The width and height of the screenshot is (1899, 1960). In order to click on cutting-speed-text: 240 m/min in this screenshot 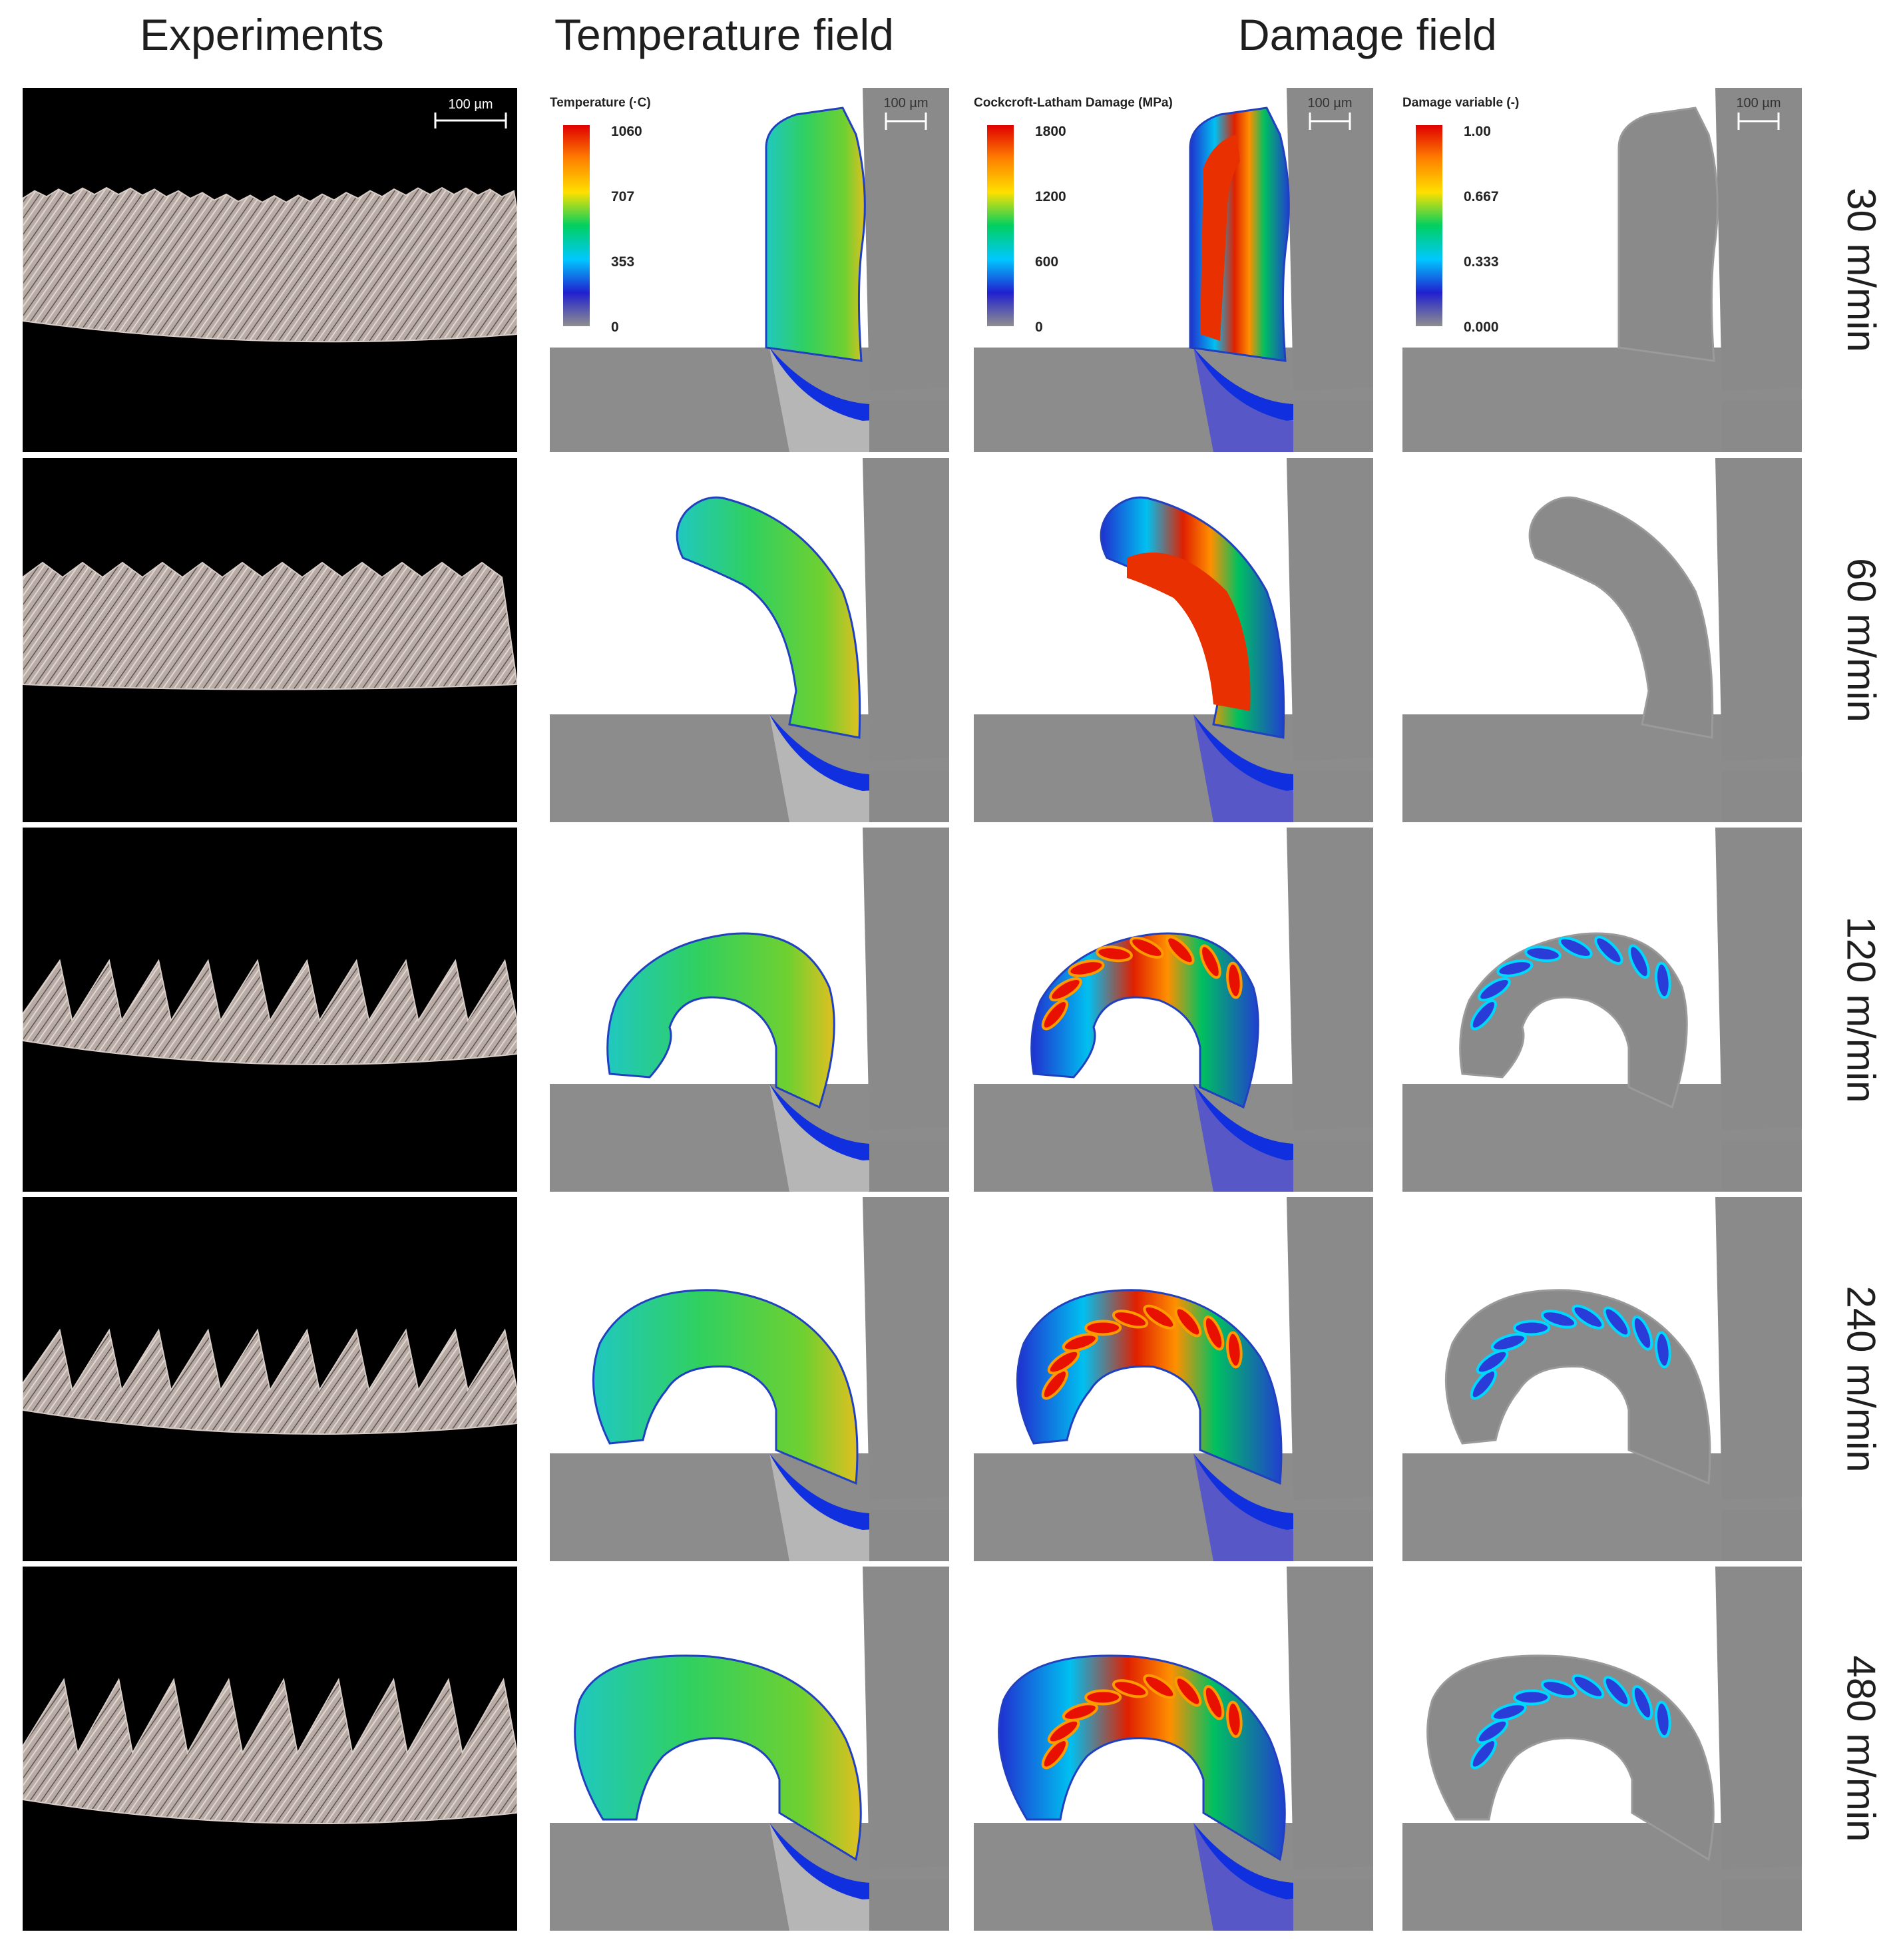, I will do `click(1861, 1379)`.